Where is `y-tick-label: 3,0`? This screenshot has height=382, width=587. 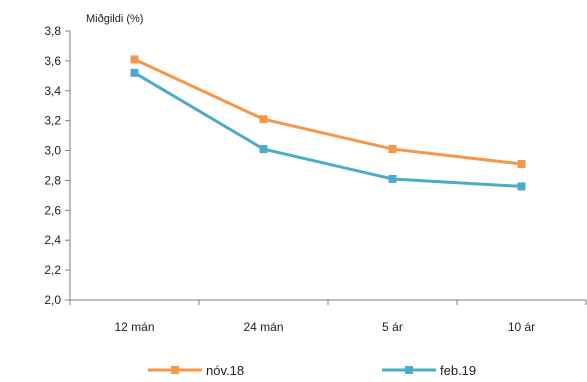
y-tick-label: 3,0 is located at coordinates (52, 151).